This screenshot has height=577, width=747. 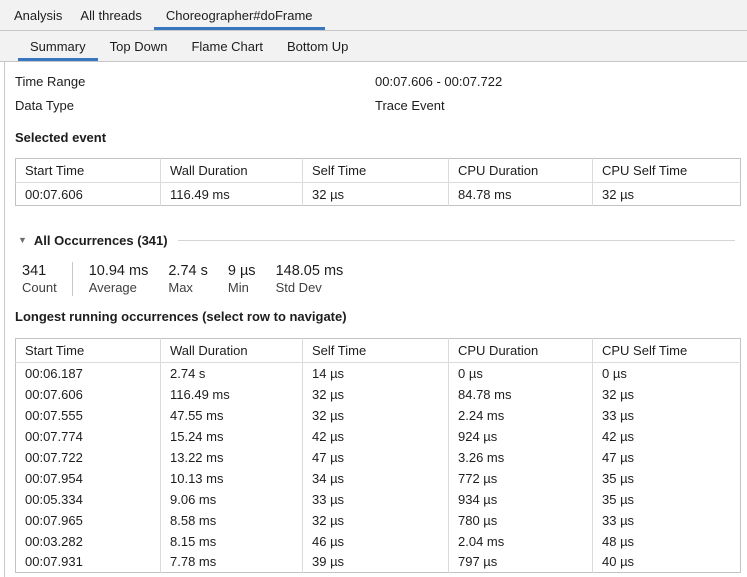 What do you see at coordinates (520, 415) in the screenshot?
I see `table-cell: 2.24 ms` at bounding box center [520, 415].